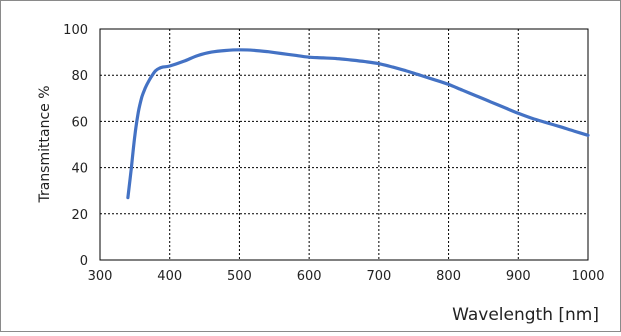 This screenshot has height=336, width=621. What do you see at coordinates (75, 30) in the screenshot?
I see `y-tick-label: 100` at bounding box center [75, 30].